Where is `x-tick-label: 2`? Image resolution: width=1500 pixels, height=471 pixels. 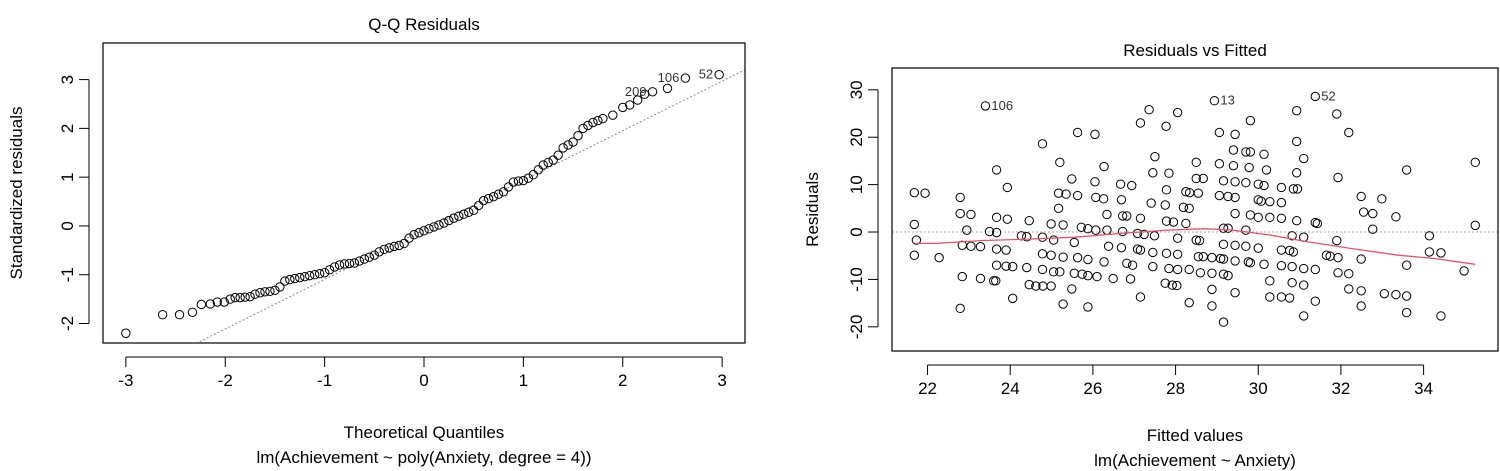
x-tick-label: 2 is located at coordinates (622, 380).